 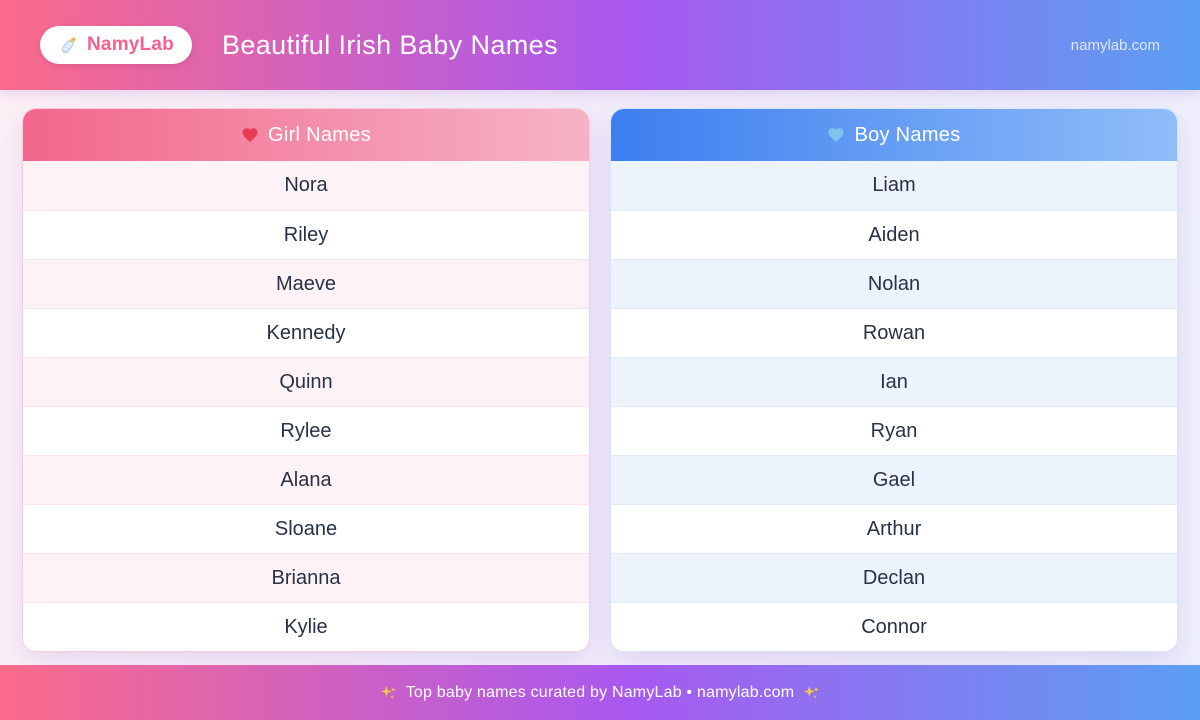 I want to click on name-row: Gael, so click(x=894, y=479).